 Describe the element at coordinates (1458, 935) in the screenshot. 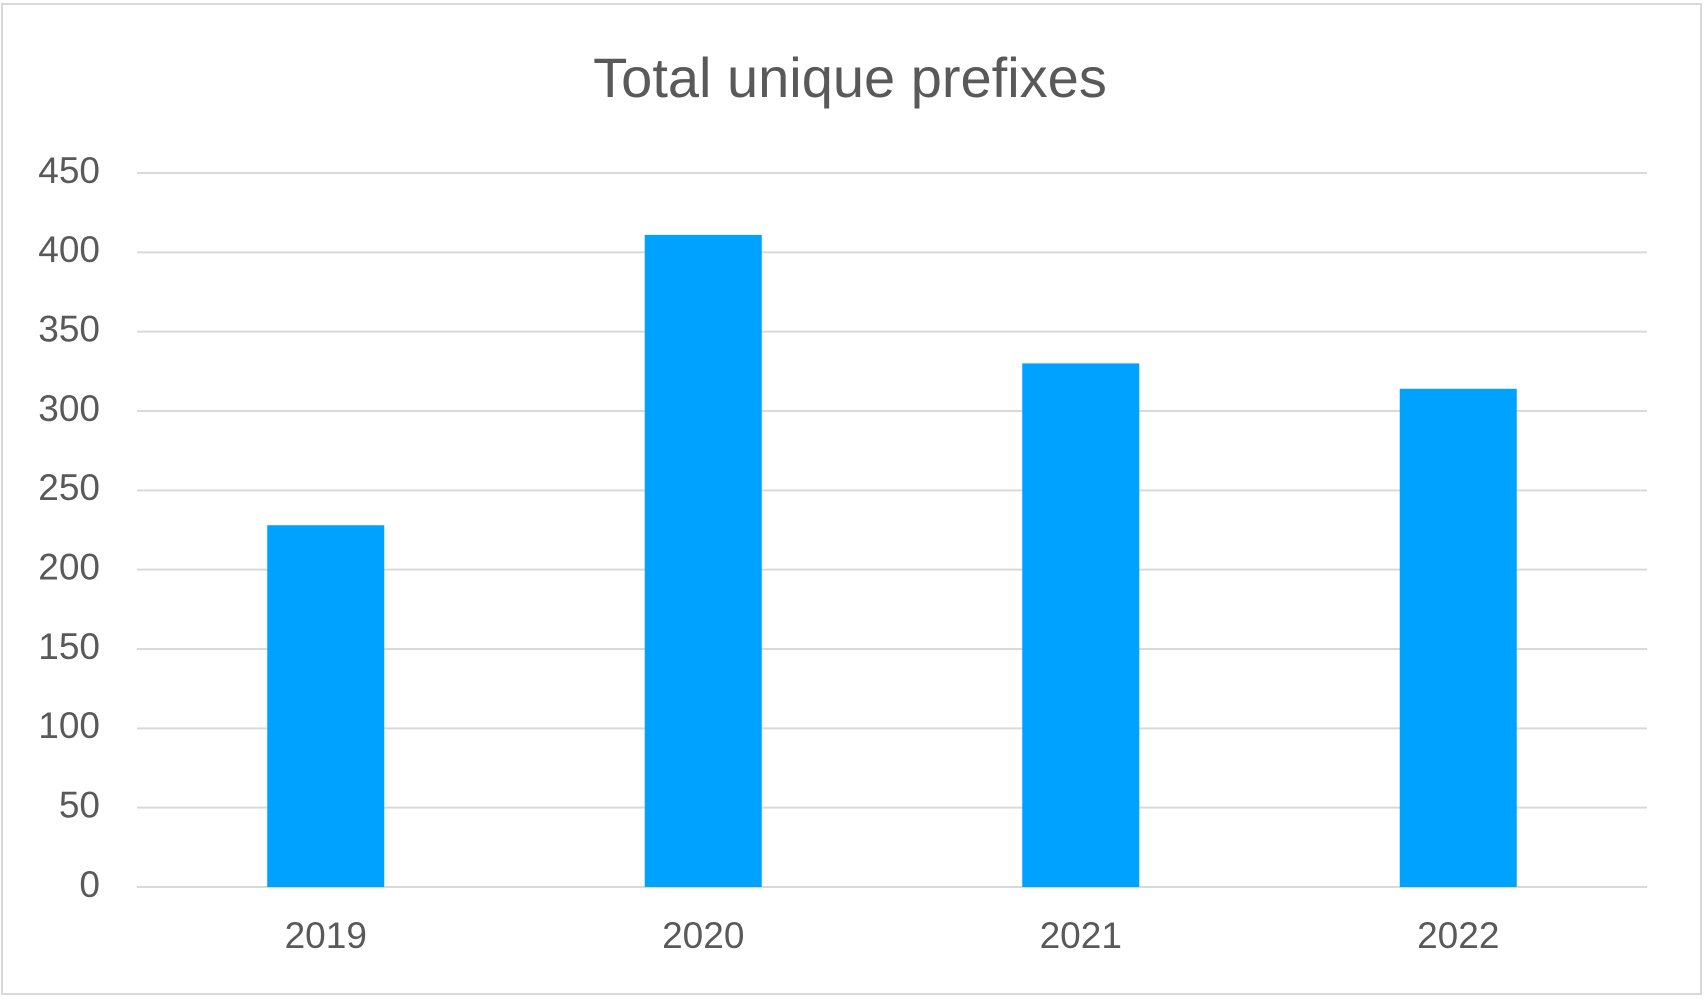

I see `x-tick-label: 2022` at that location.